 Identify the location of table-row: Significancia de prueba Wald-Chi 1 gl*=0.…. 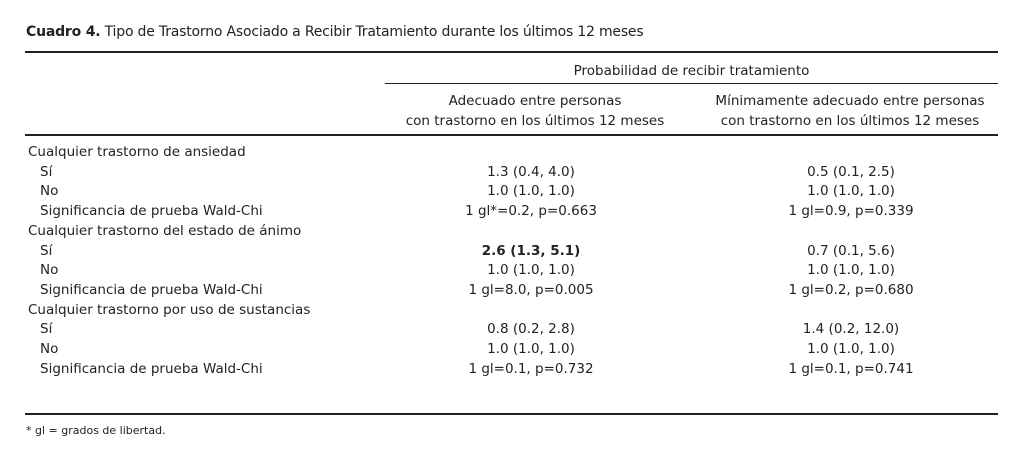
(512, 212).